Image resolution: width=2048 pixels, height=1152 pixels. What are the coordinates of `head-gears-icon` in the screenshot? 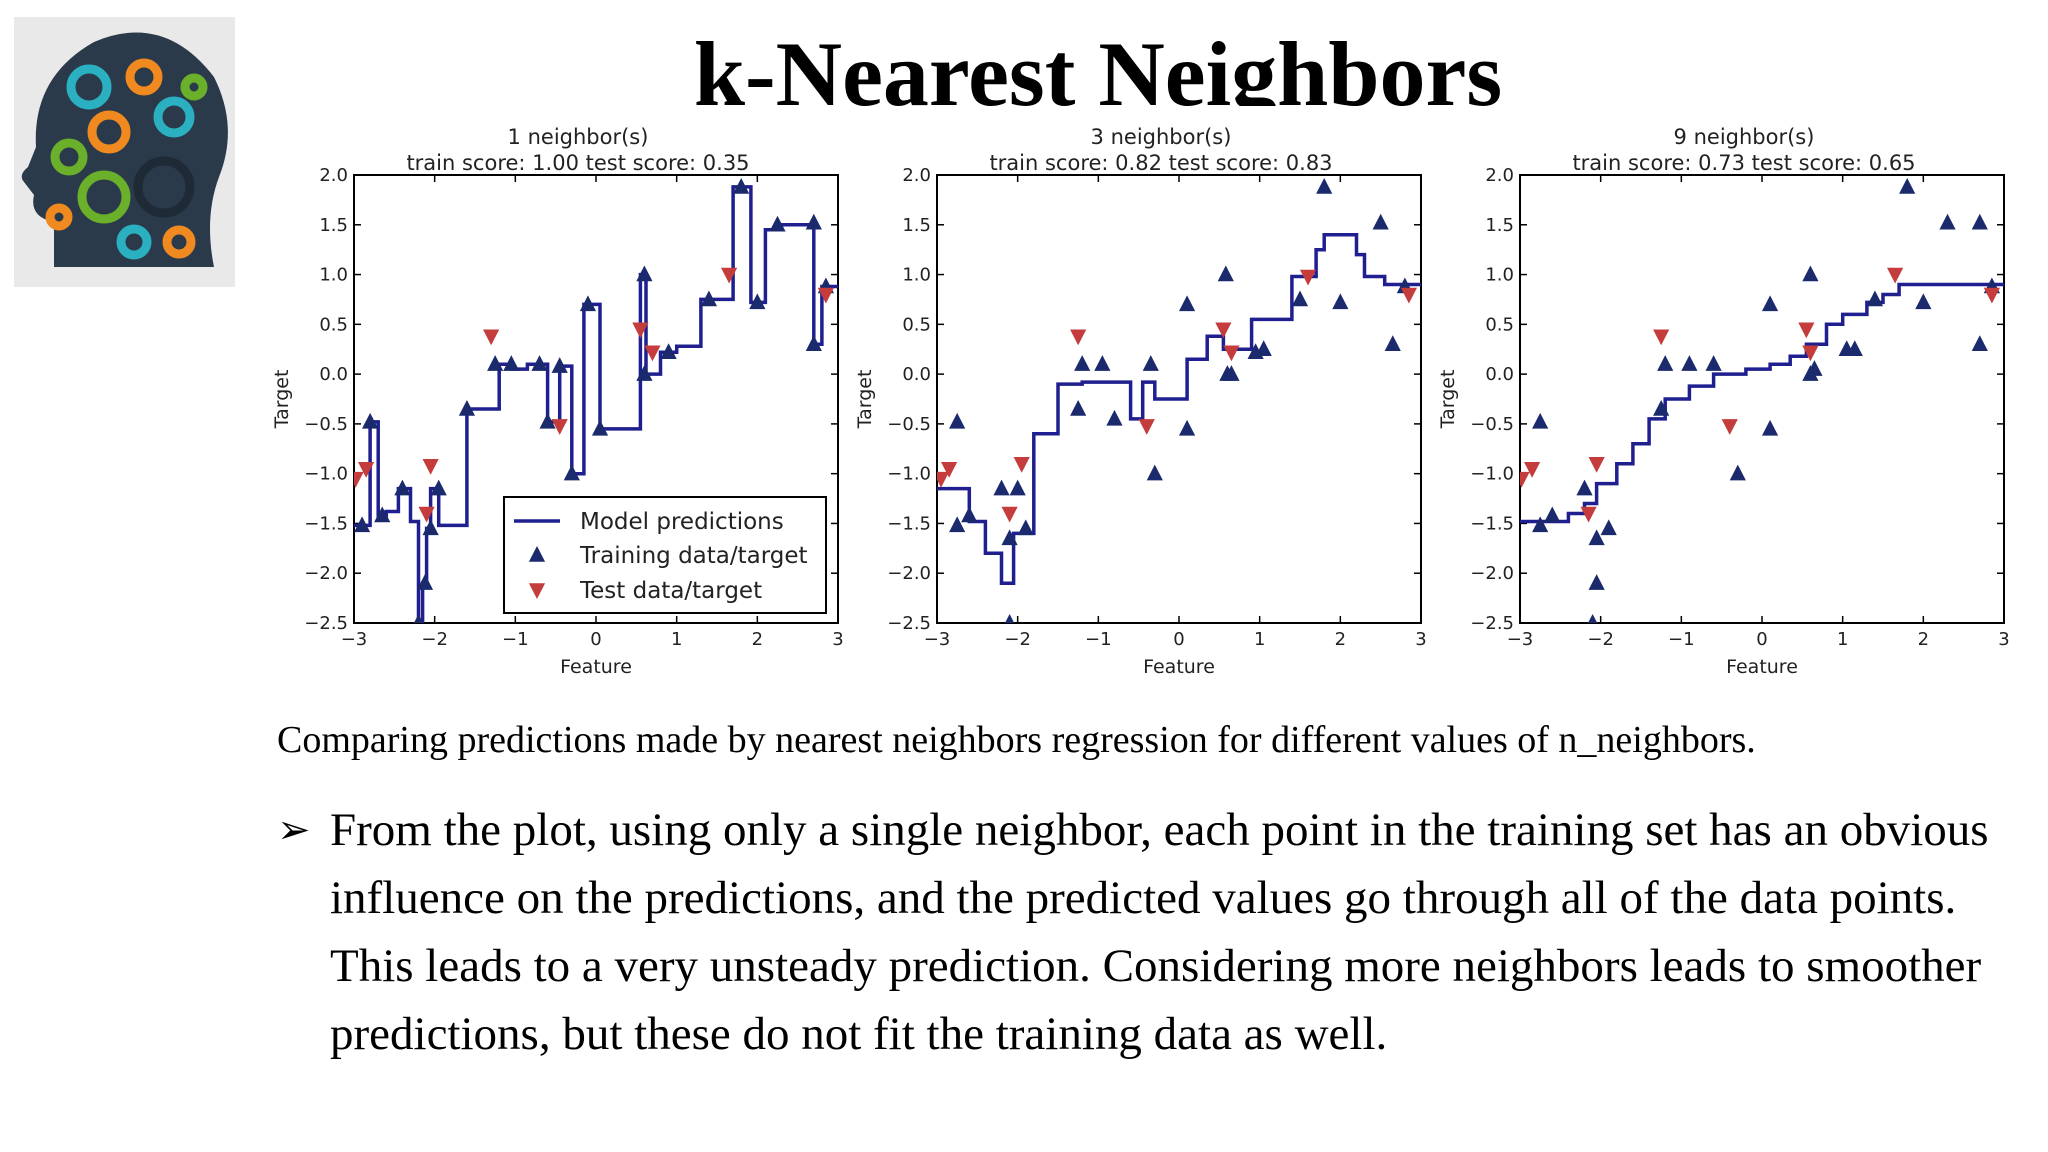 It's located at (124, 150).